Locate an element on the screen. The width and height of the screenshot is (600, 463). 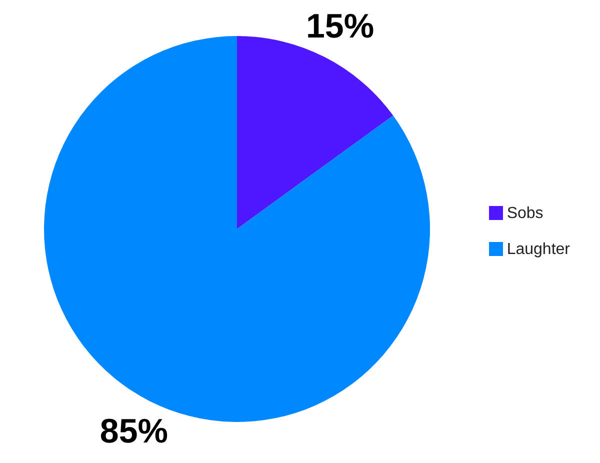
legend-label: Laughter is located at coordinates (538, 249).